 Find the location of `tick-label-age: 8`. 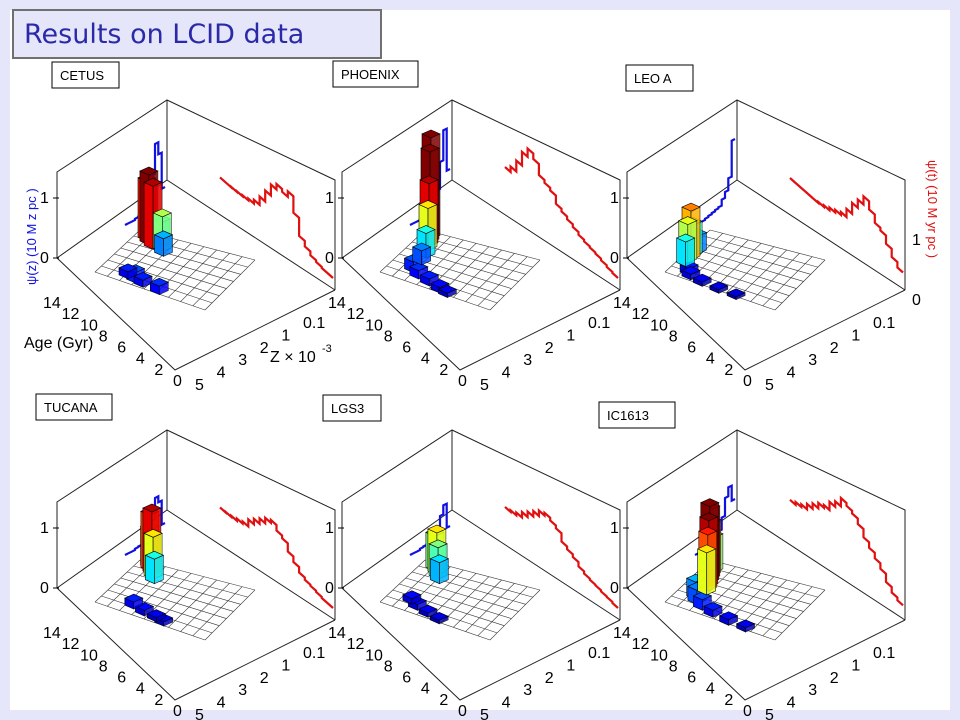

tick-label-age: 8 is located at coordinates (103, 666).